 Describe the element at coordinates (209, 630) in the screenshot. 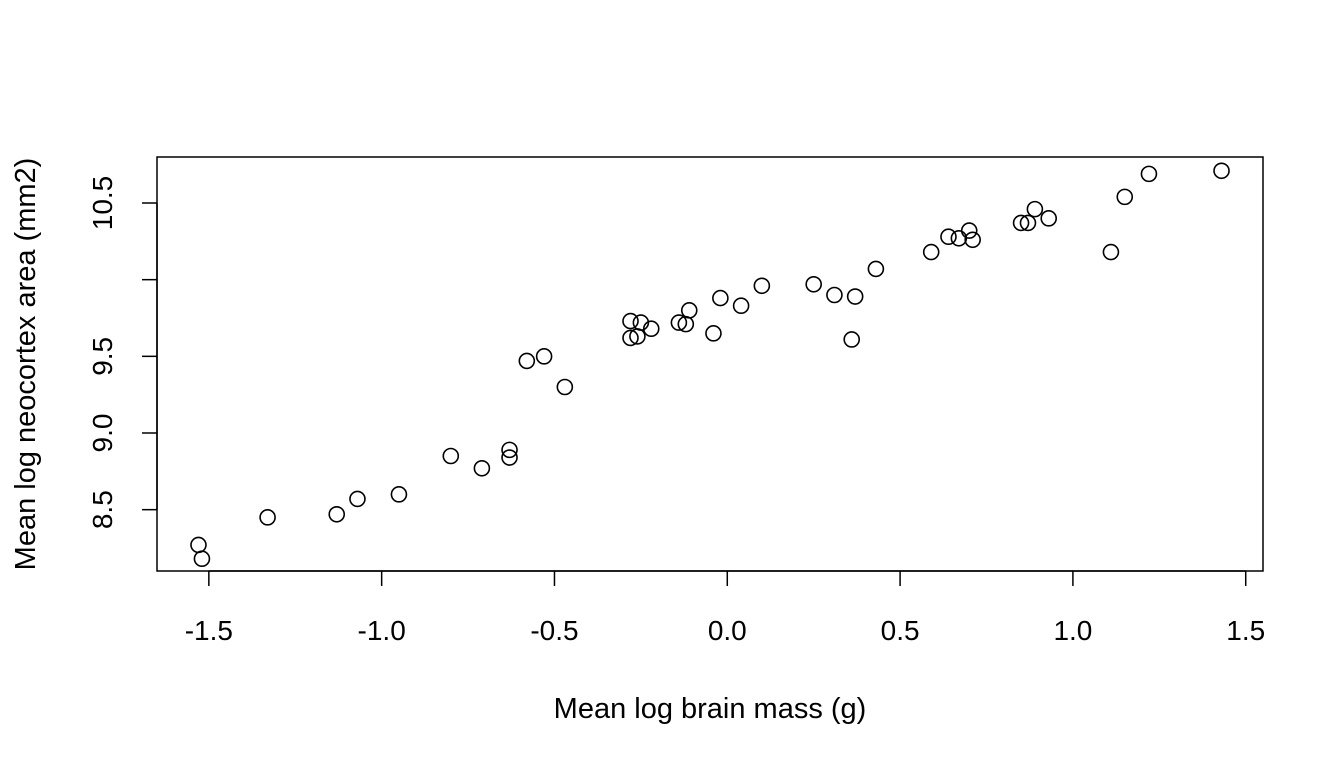

I see `x-tick-label: -1.5` at that location.